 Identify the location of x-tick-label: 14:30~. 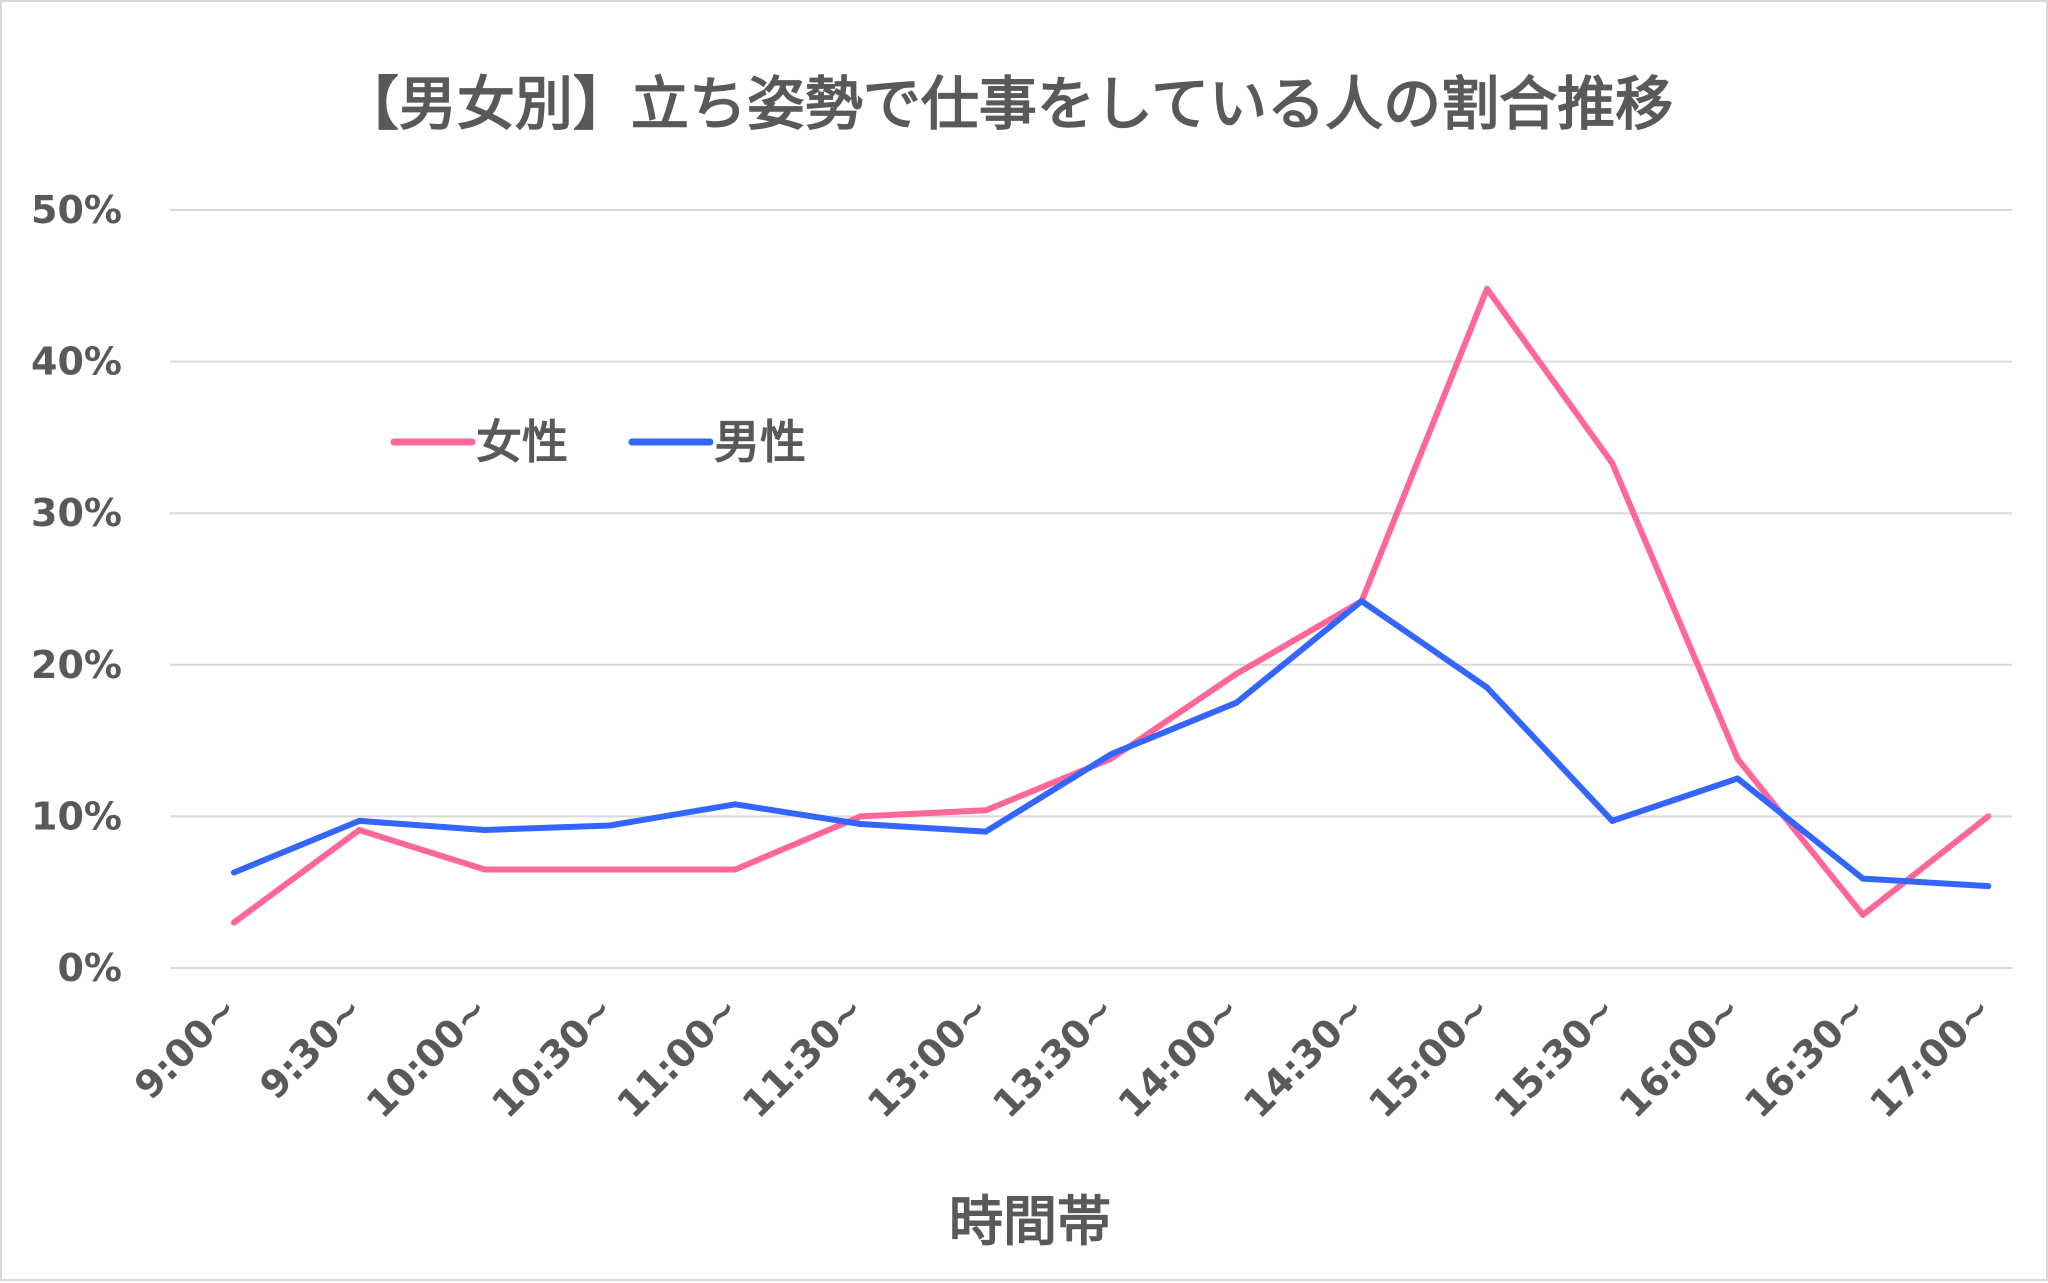
(1304, 1056).